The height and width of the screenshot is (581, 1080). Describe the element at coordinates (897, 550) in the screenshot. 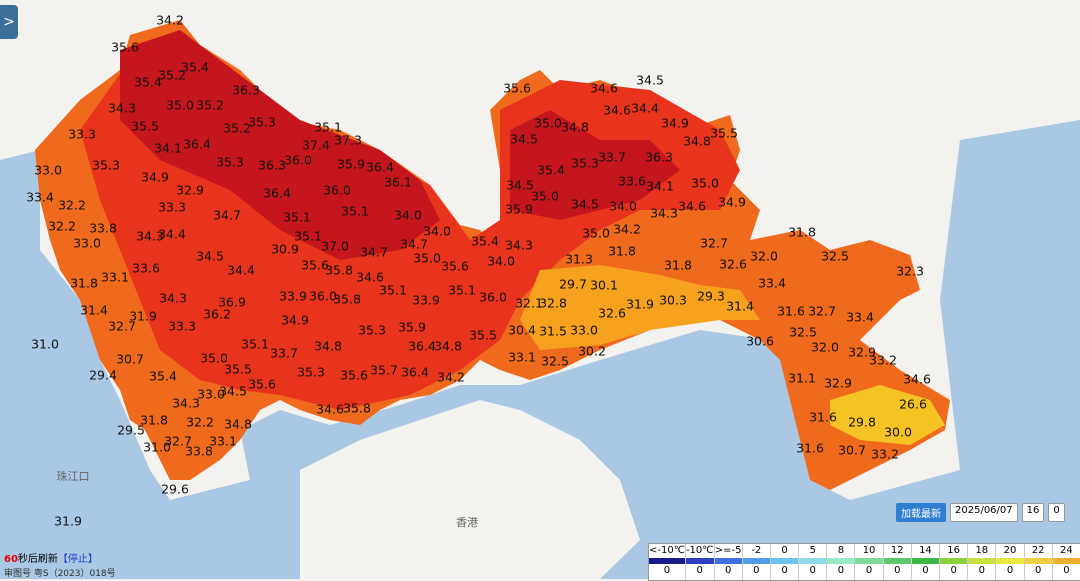

I see `legend-threshold: 12` at that location.